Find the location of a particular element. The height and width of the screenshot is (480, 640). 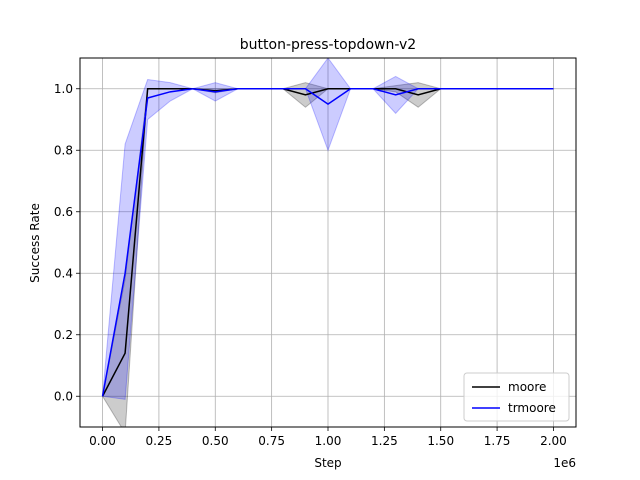

x-tick-label: 0.25 is located at coordinates (159, 441).